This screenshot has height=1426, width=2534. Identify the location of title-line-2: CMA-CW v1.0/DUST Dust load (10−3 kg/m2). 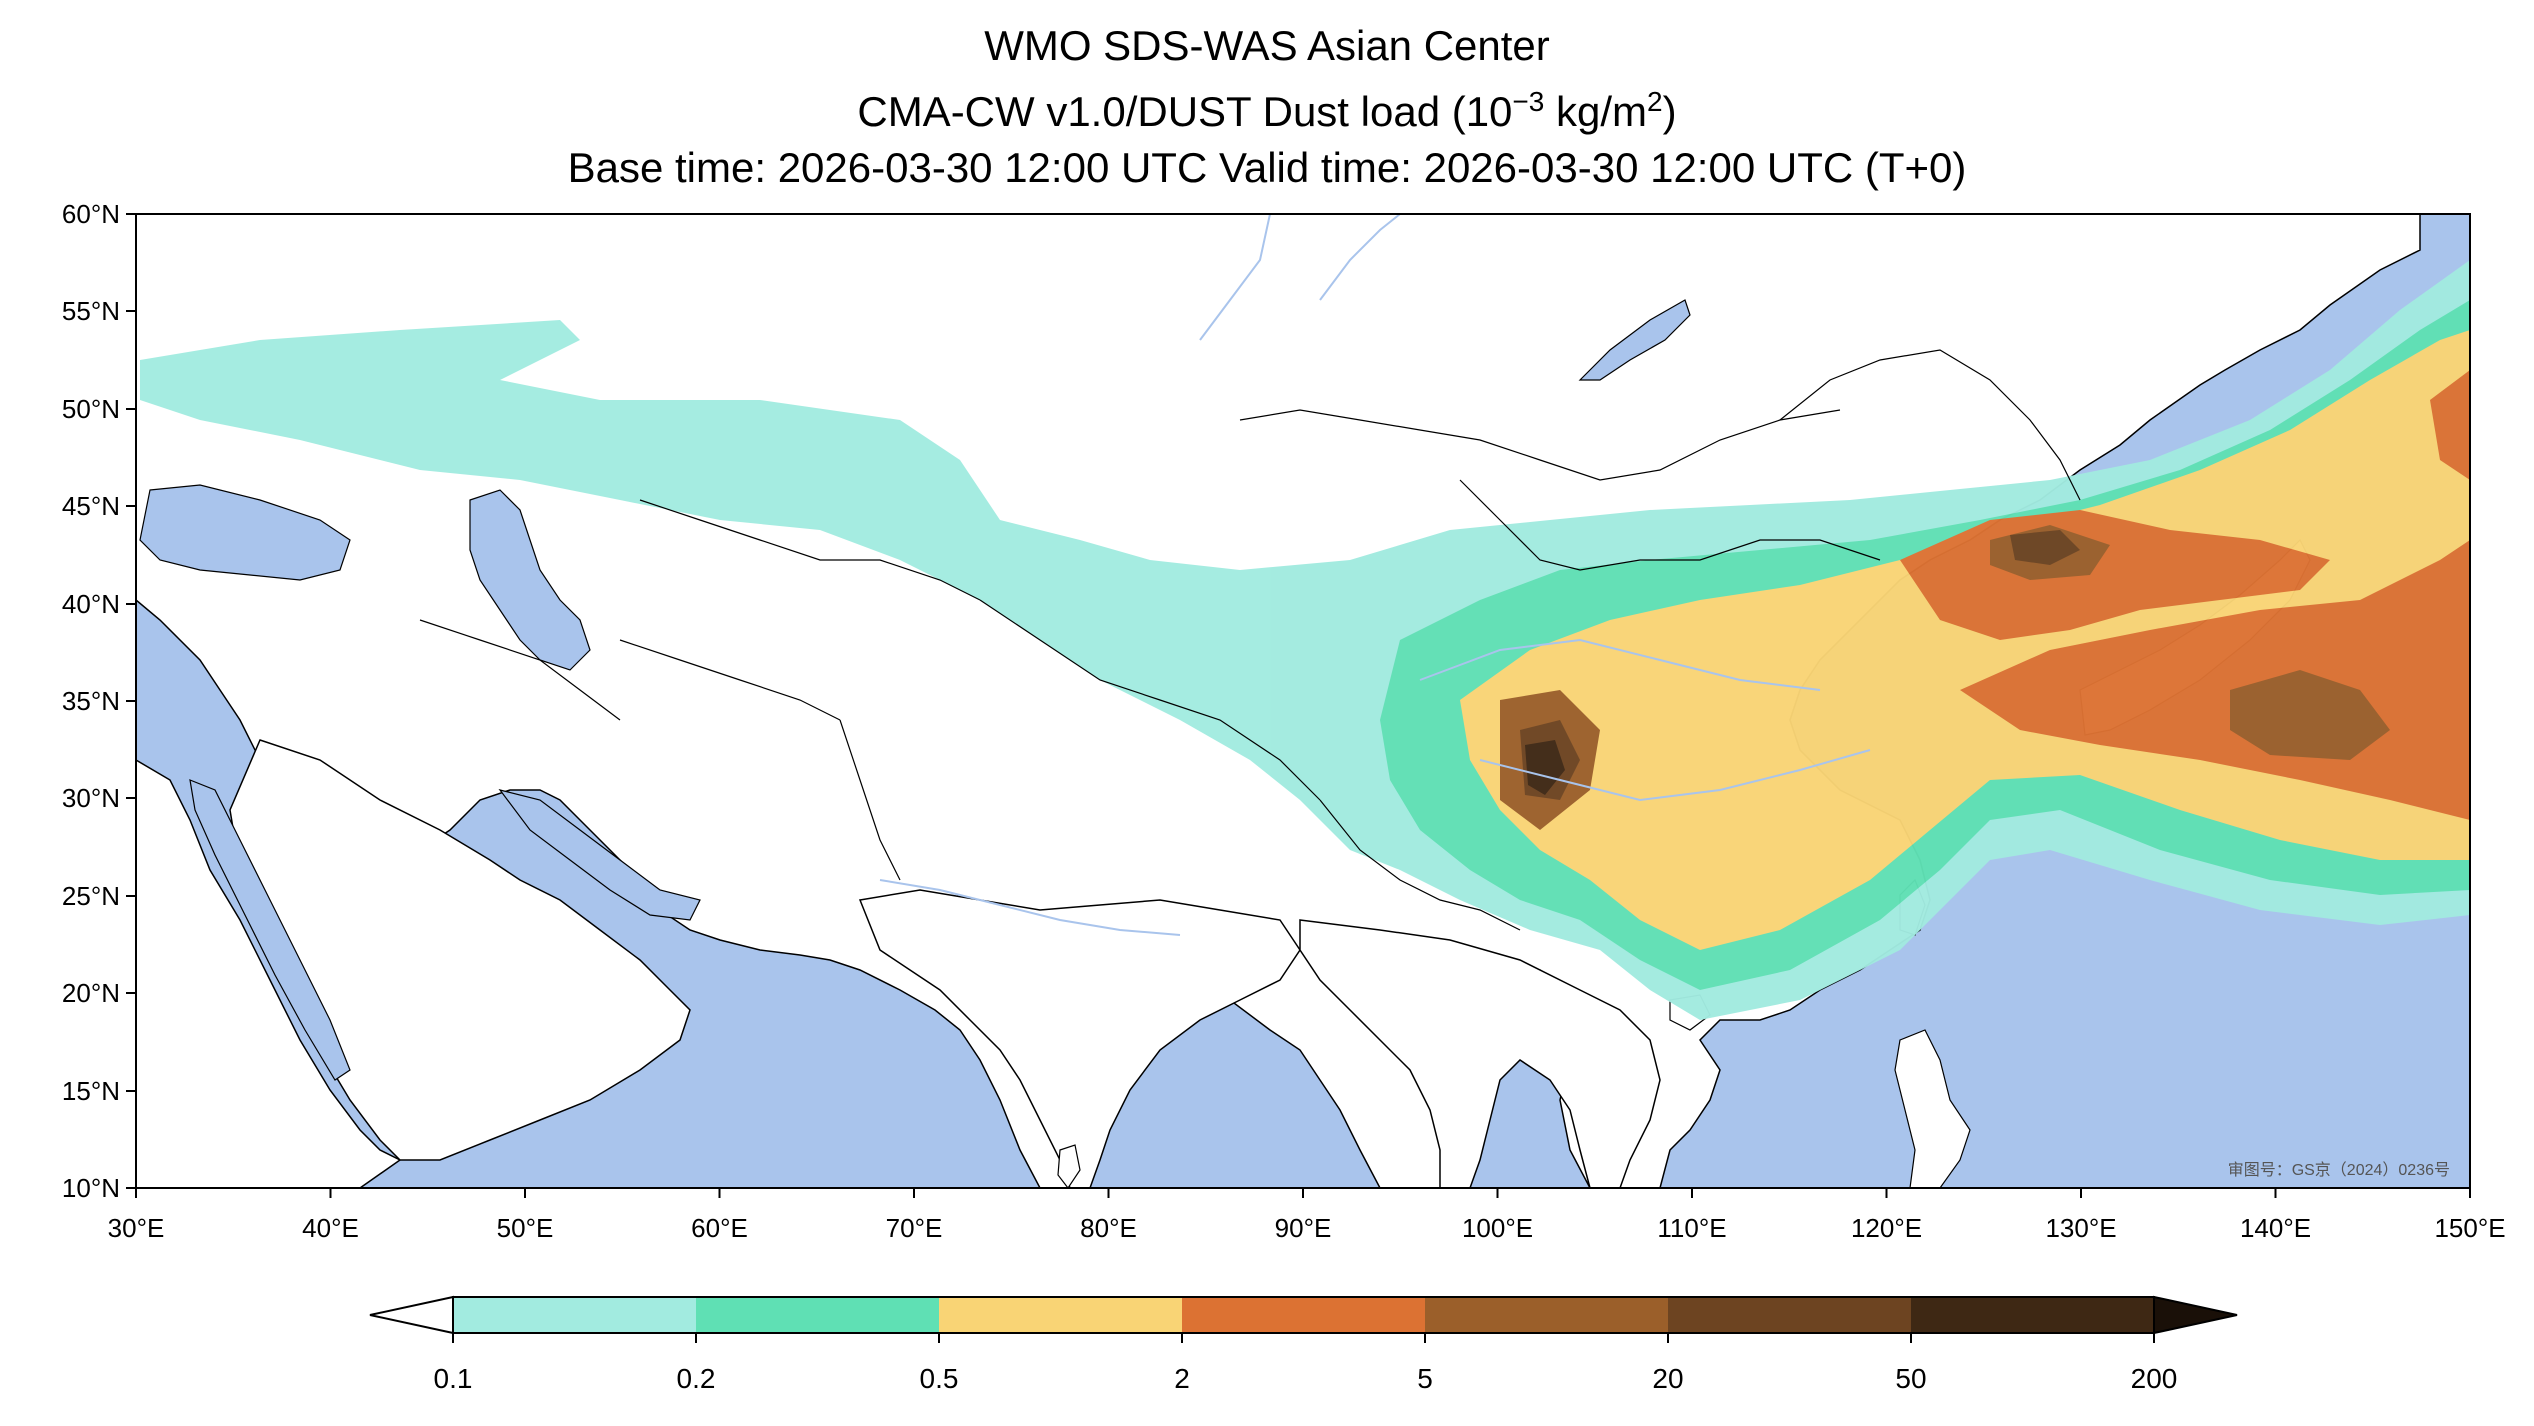
(1267, 107).